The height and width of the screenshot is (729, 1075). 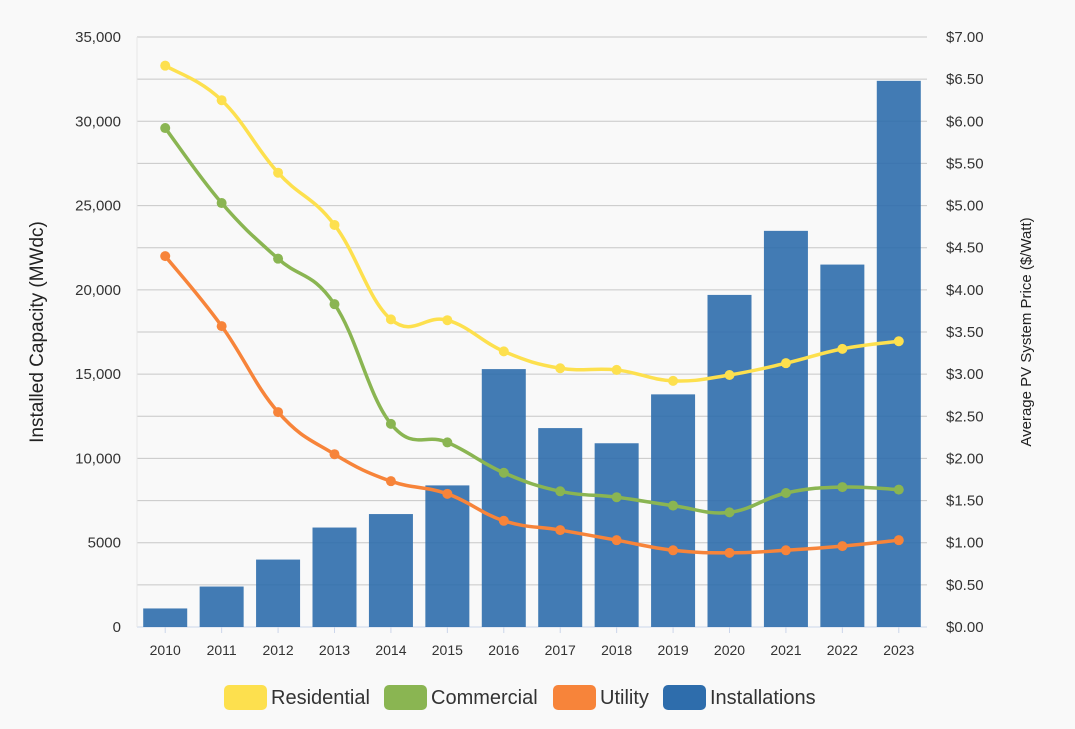 What do you see at coordinates (165, 617) in the screenshot?
I see `bar-installations-2010` at bounding box center [165, 617].